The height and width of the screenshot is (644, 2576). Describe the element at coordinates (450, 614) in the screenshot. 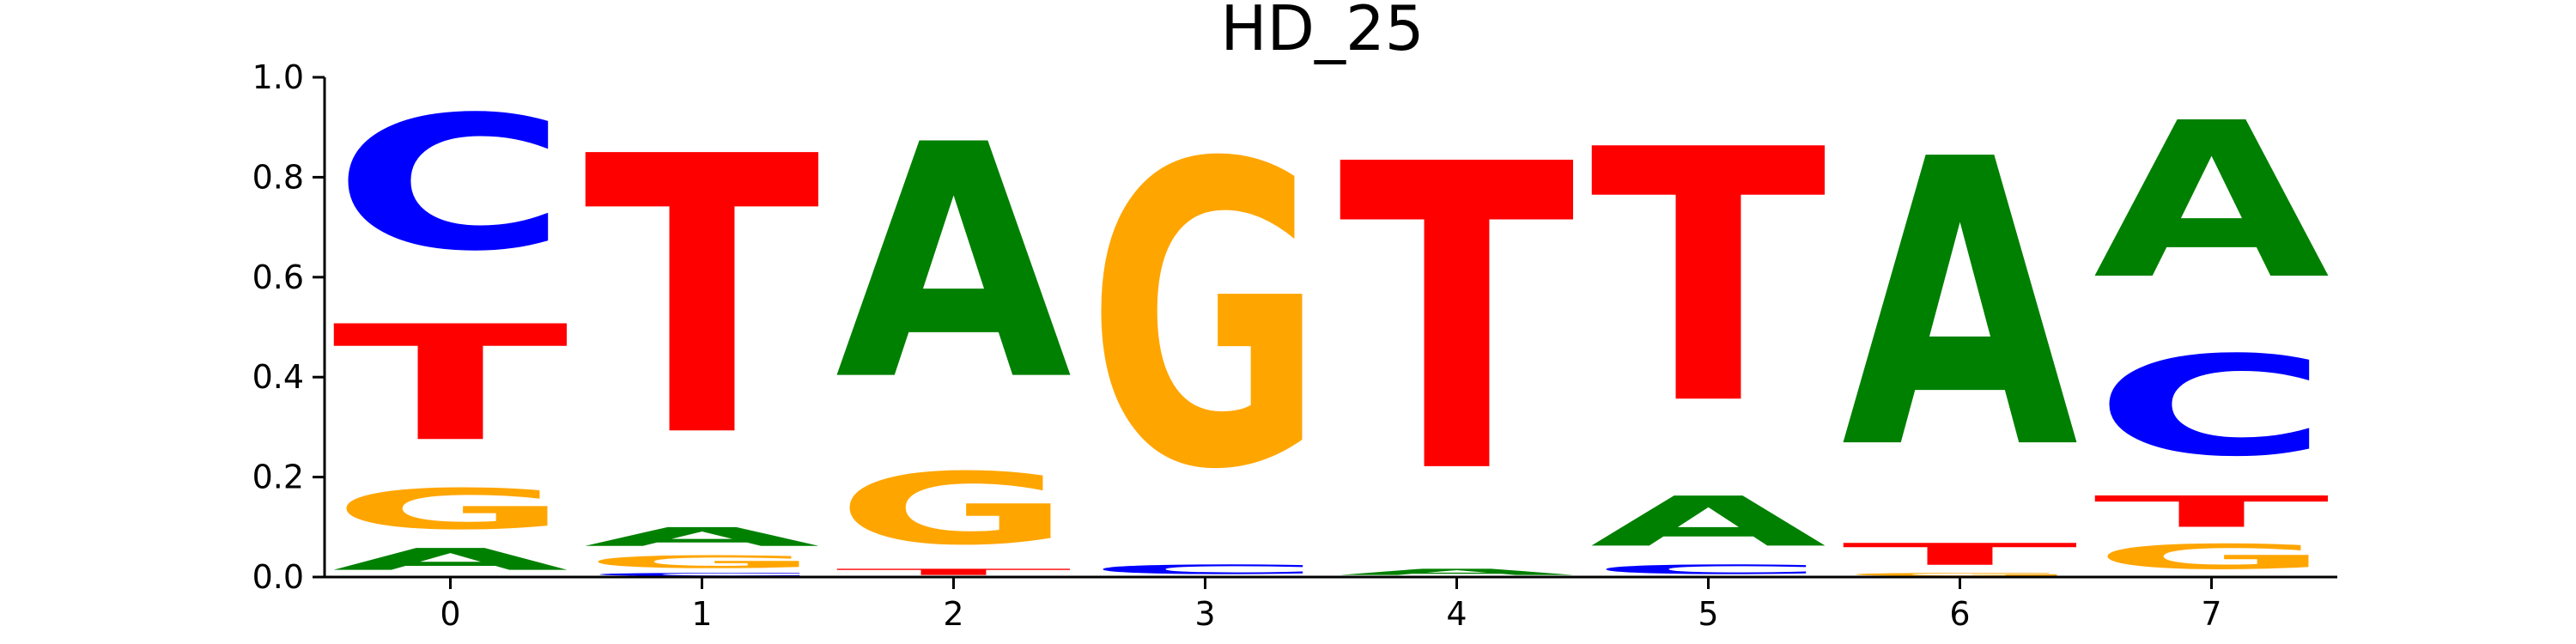

I see `x-tick-label: 0` at that location.